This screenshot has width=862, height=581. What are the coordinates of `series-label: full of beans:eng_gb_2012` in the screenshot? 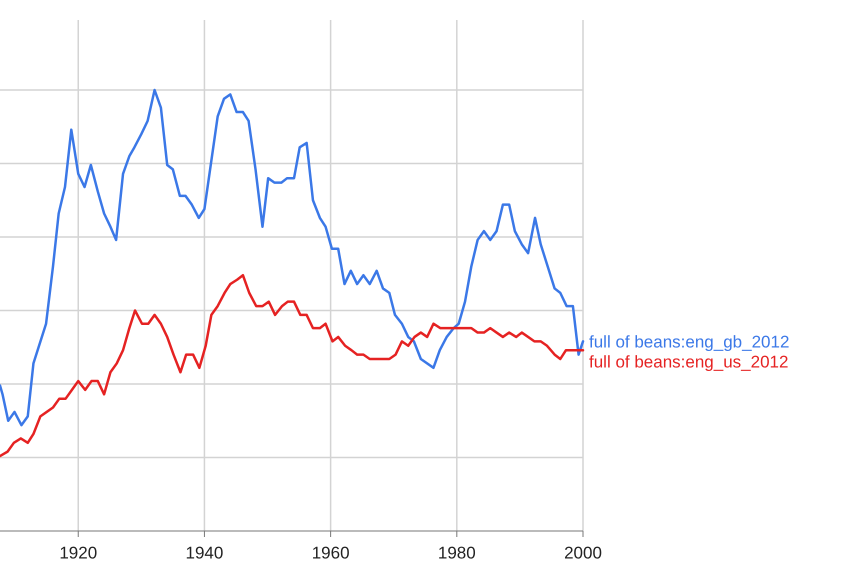 It's located at (689, 342).